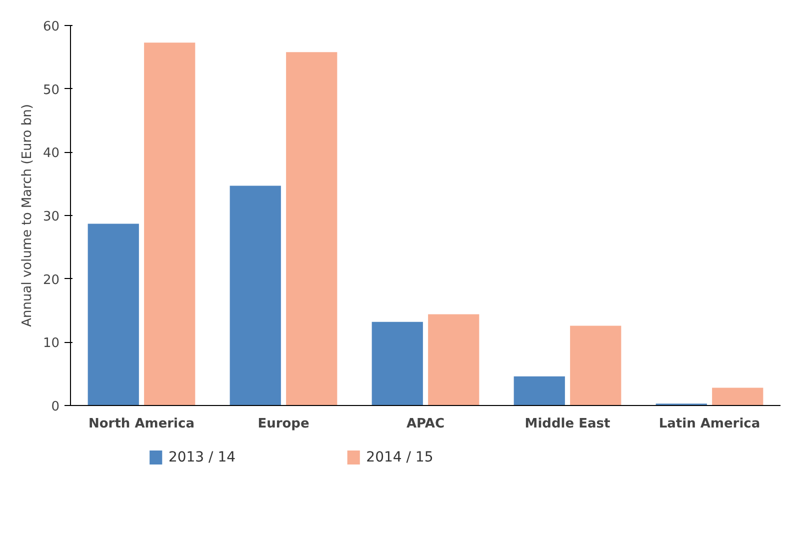 The width and height of the screenshot is (806, 536). Describe the element at coordinates (51, 217) in the screenshot. I see `y-tick-label: 30` at that location.